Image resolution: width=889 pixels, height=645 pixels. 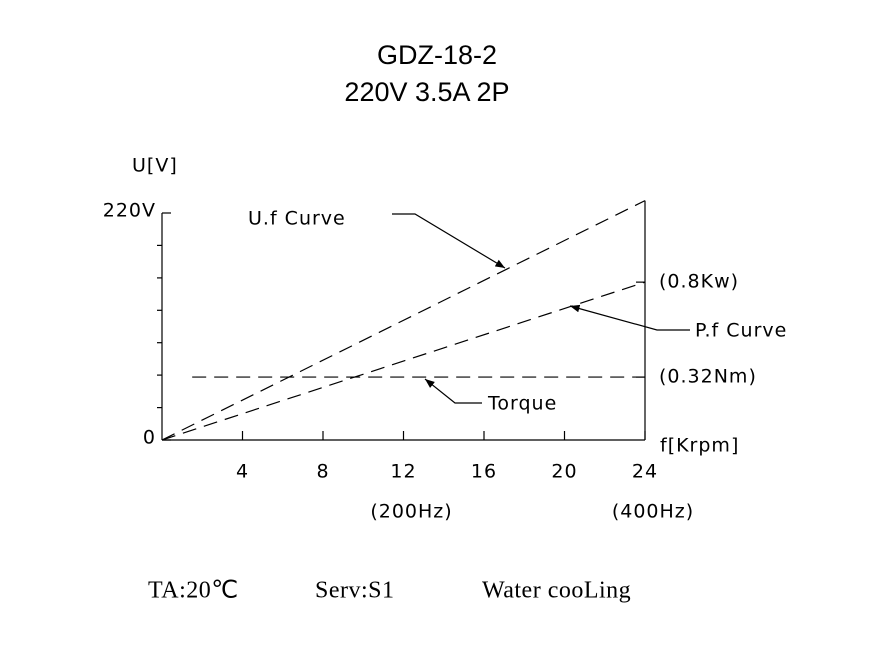 What do you see at coordinates (564, 472) in the screenshot?
I see `x-tick-label: 20` at bounding box center [564, 472].